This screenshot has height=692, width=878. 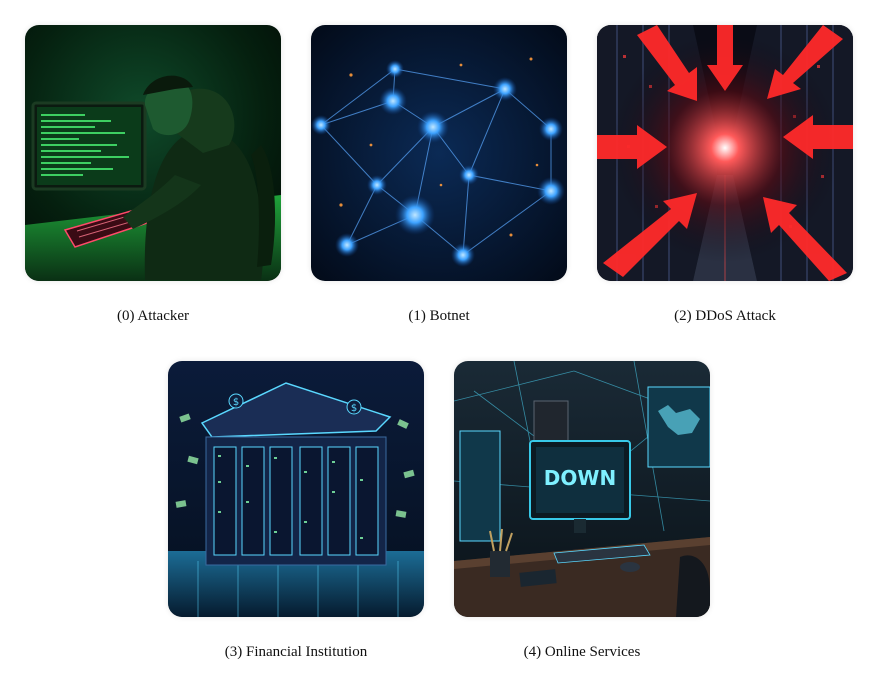 What do you see at coordinates (296, 652) in the screenshot?
I see `financial-institution-caption: (3) Financial Institution` at bounding box center [296, 652].